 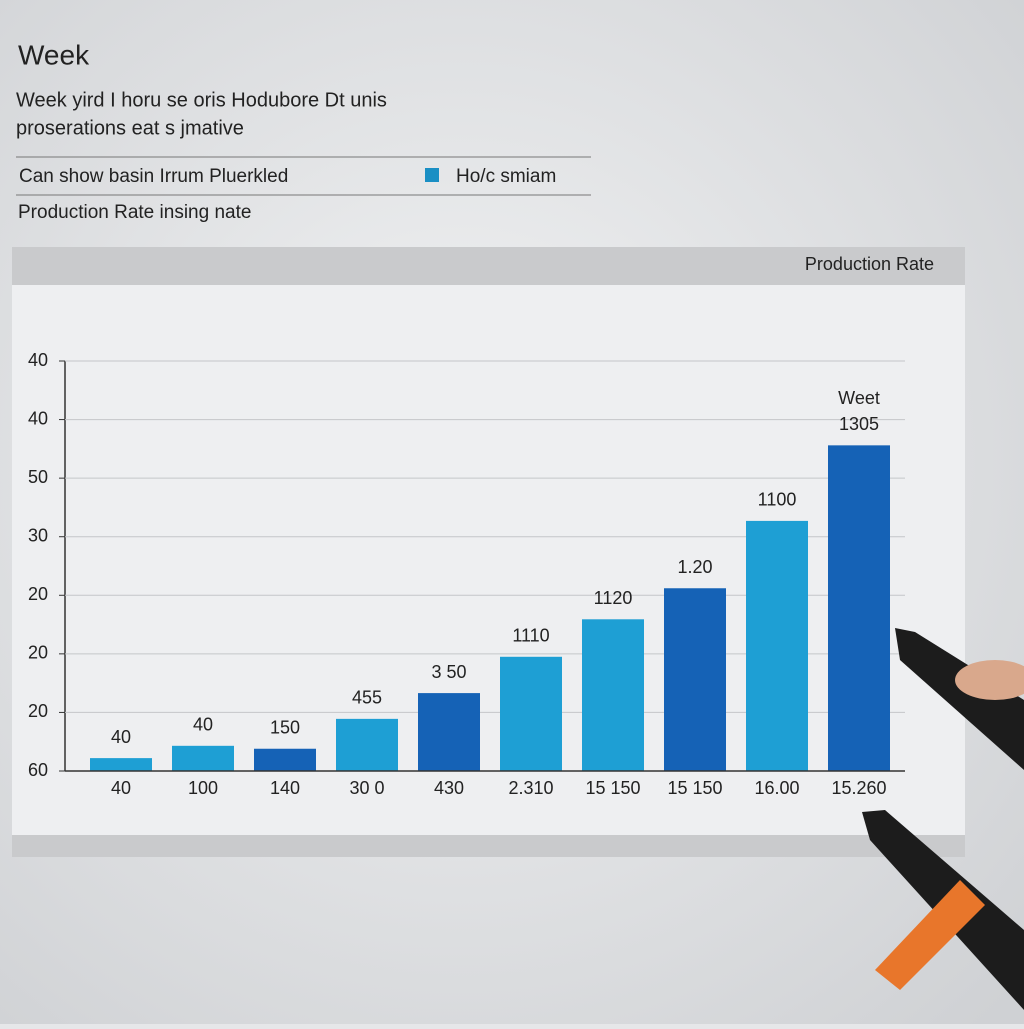 I want to click on bar-label: 150, so click(x=285, y=727).